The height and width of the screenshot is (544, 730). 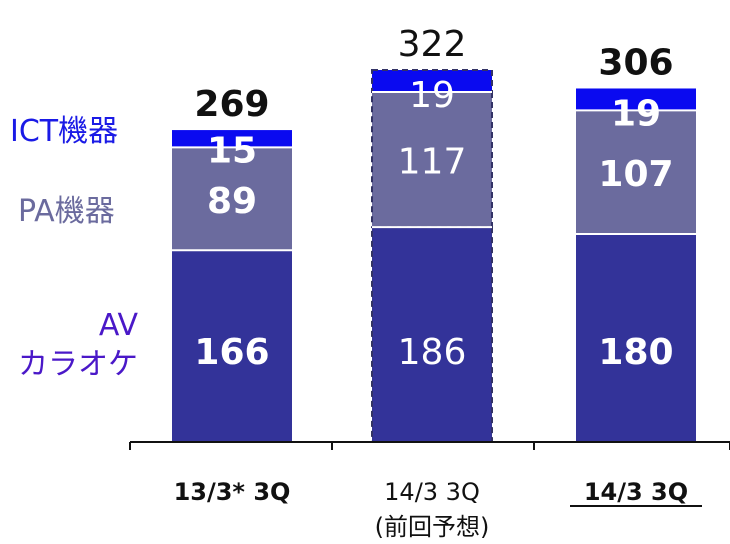 What do you see at coordinates (64, 131) in the screenshot?
I see `legend-ict: ICT機器` at bounding box center [64, 131].